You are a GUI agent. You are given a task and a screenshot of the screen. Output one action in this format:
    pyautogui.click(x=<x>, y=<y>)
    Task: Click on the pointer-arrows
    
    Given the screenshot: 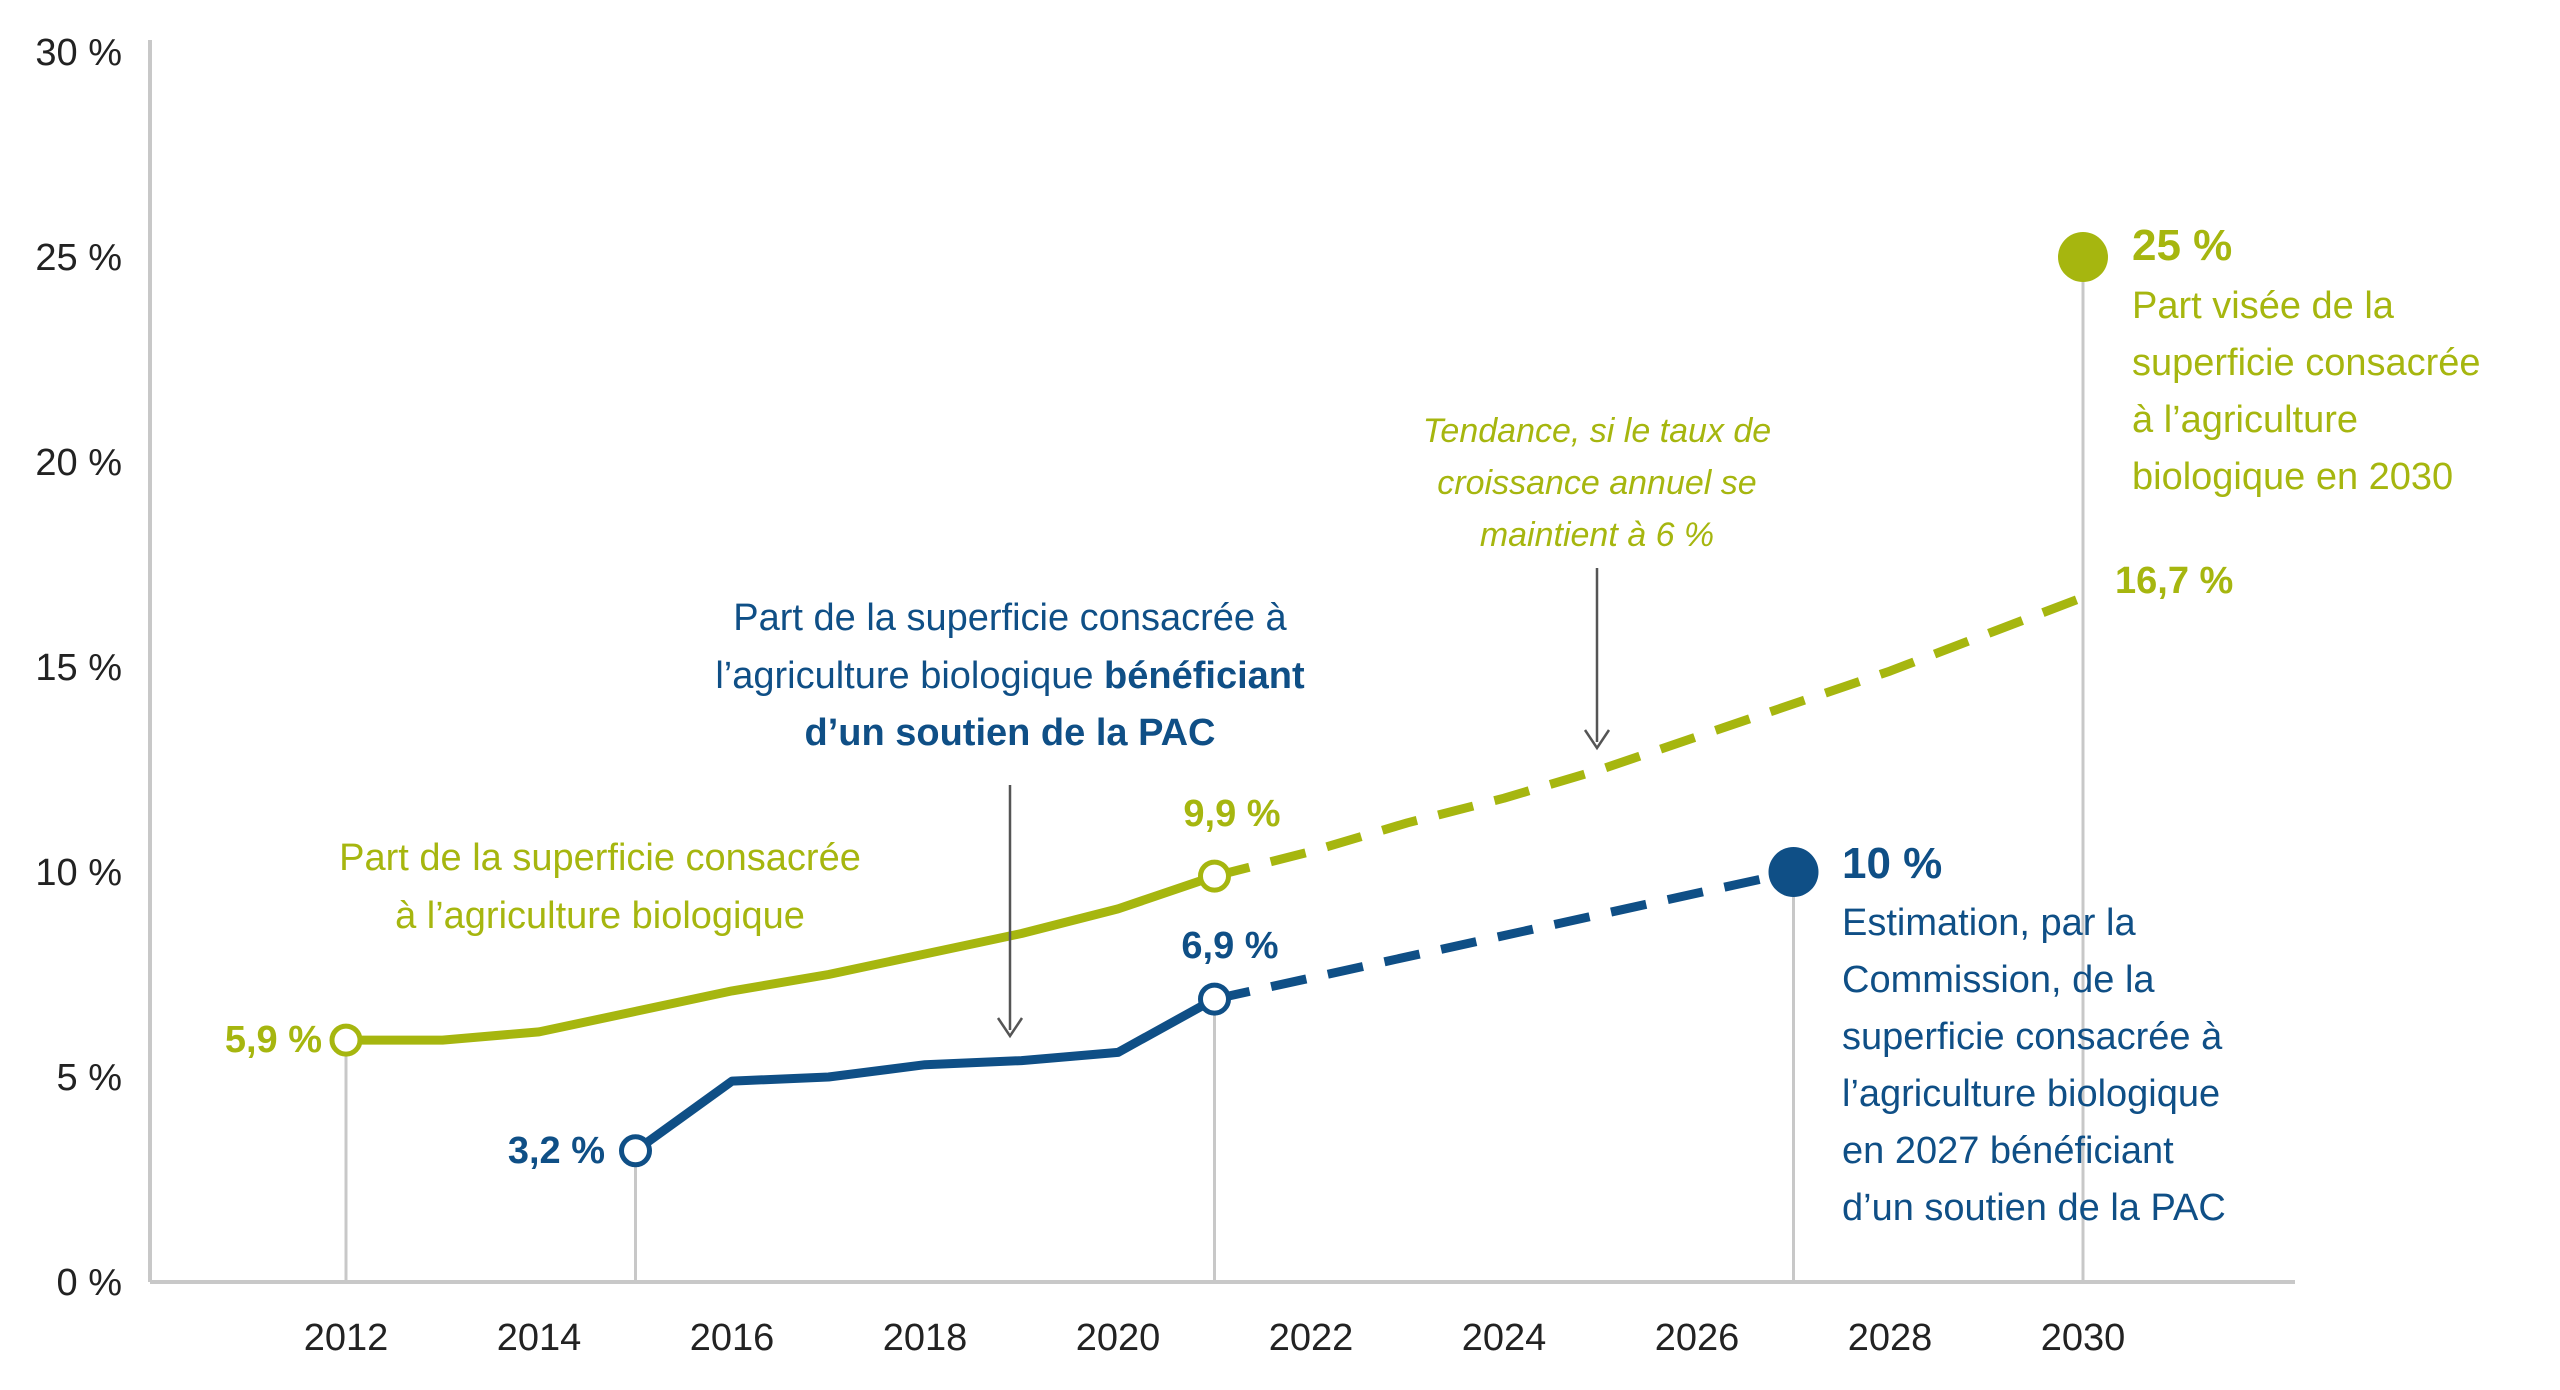 What is the action you would take?
    pyautogui.click(x=1303, y=803)
    